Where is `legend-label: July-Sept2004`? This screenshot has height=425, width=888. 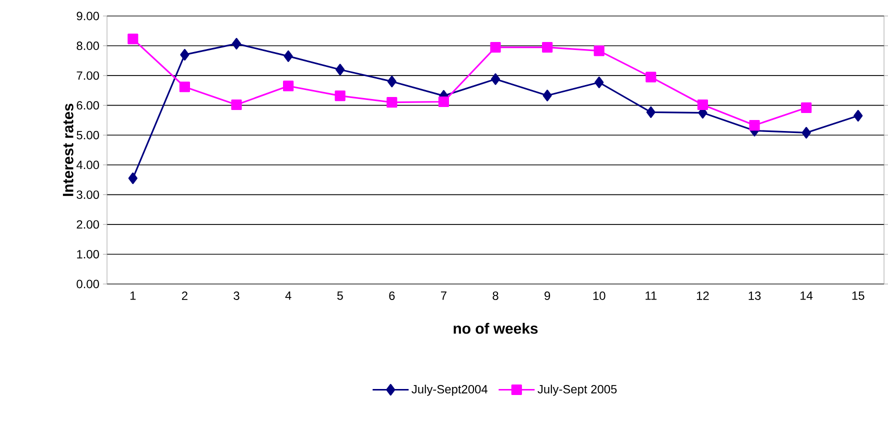 legend-label: July-Sept2004 is located at coordinates (450, 390).